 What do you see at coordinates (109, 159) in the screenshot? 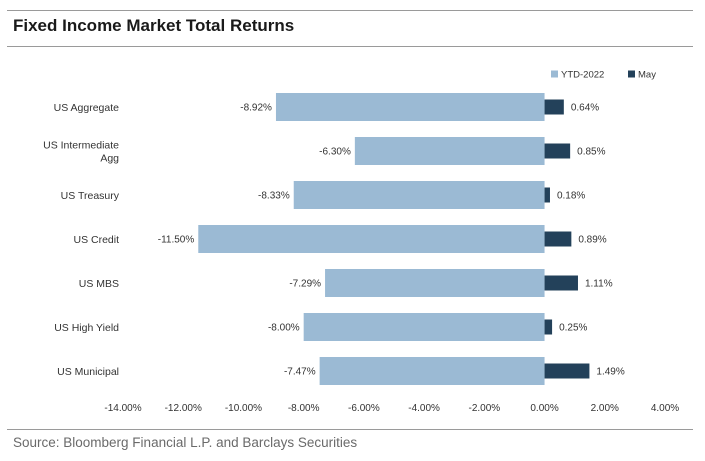
I see `category-label: Agg` at bounding box center [109, 159].